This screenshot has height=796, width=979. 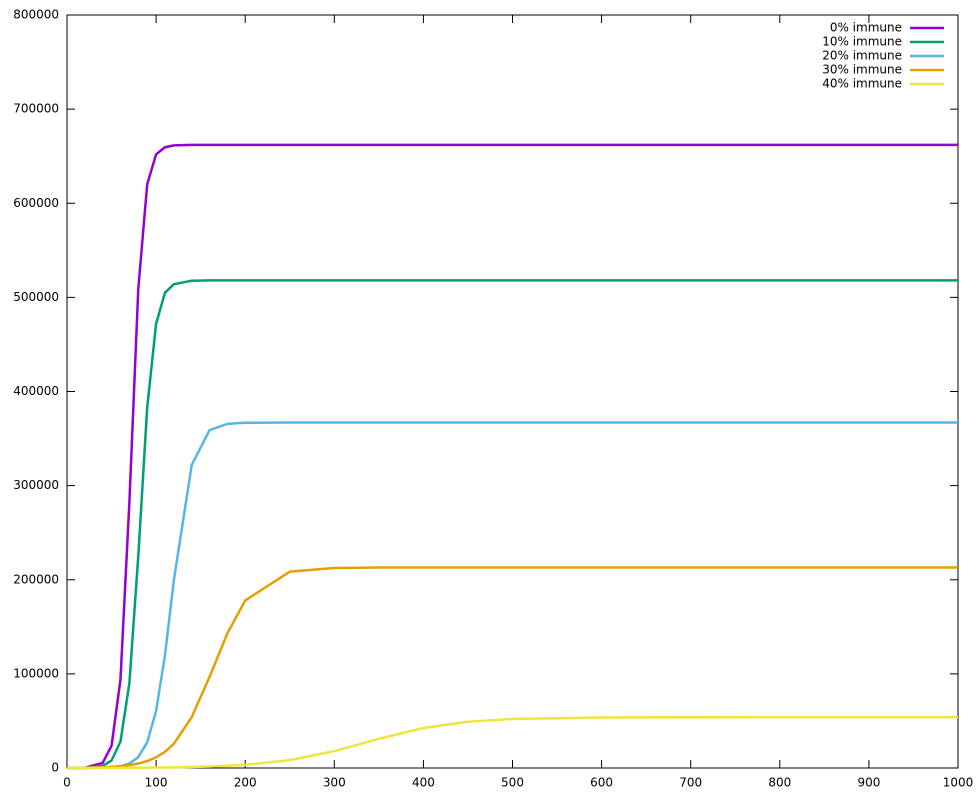 I want to click on x-tick-label: 500, so click(x=512, y=783).